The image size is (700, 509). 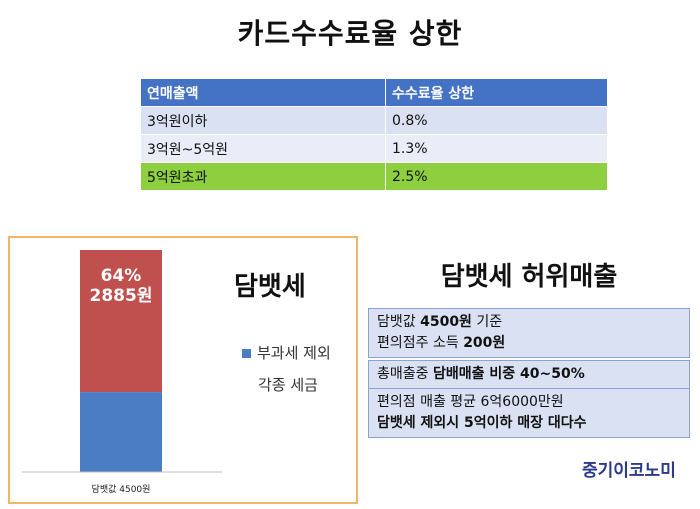 I want to click on info-text: 총매출중, so click(x=405, y=374).